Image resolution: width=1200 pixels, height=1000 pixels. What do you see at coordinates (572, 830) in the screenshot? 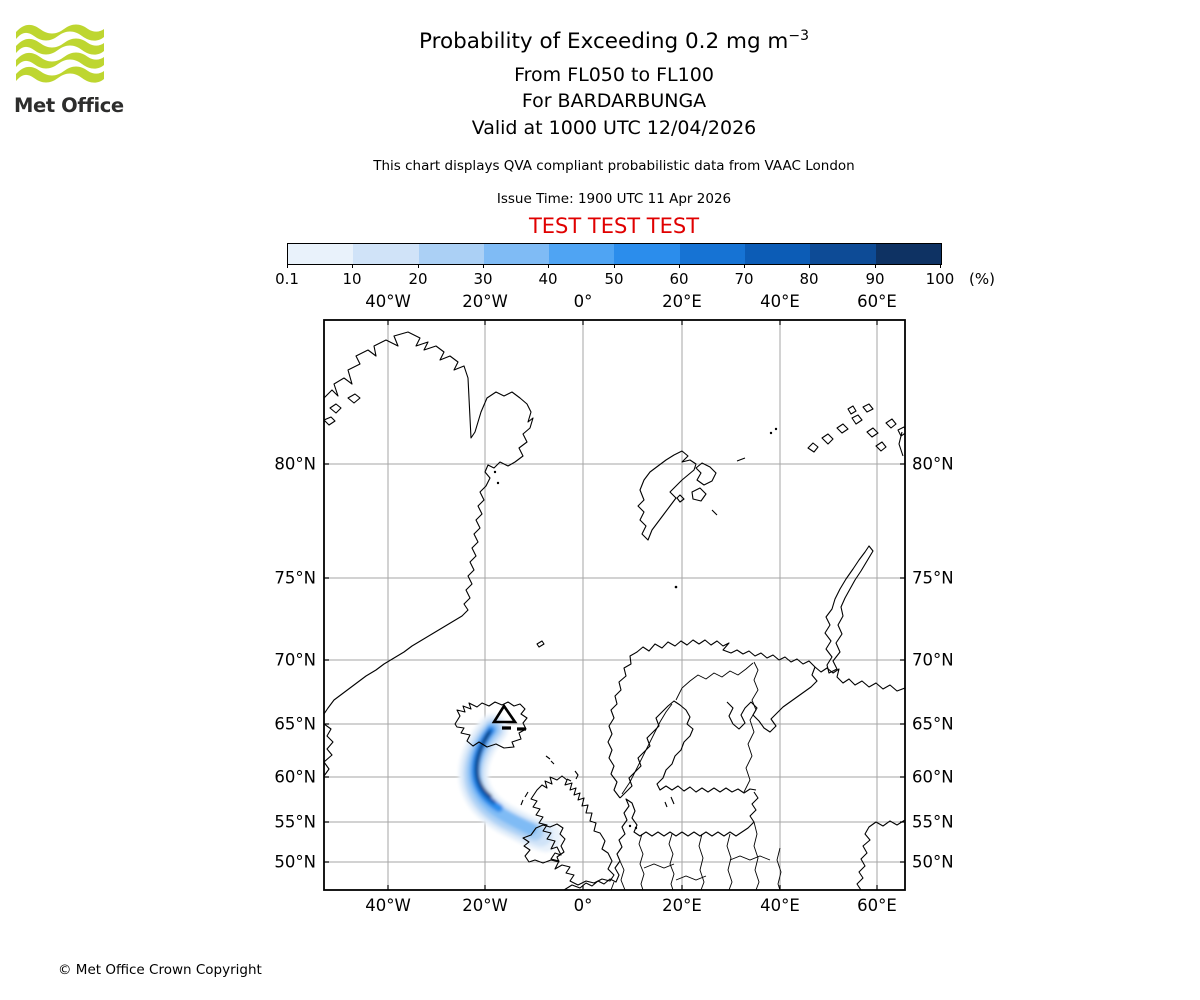
I see `great-britain-coast` at bounding box center [572, 830].